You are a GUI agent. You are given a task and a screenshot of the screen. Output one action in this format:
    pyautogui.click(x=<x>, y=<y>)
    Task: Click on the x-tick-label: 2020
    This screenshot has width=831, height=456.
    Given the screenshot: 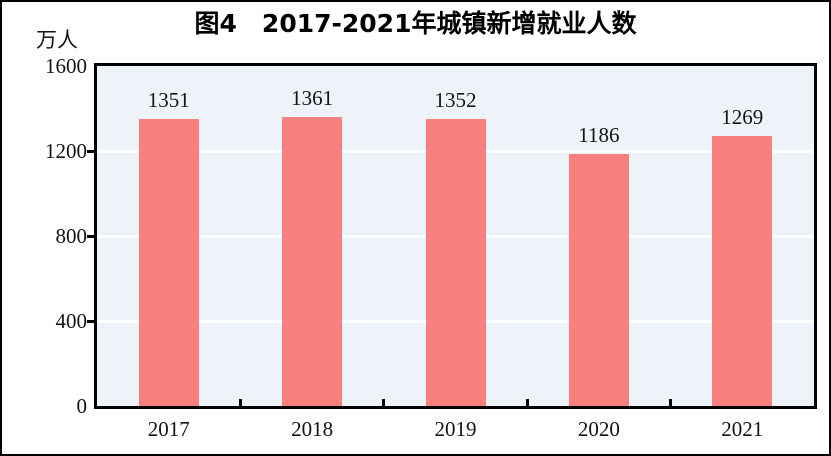 What is the action you would take?
    pyautogui.click(x=598, y=429)
    